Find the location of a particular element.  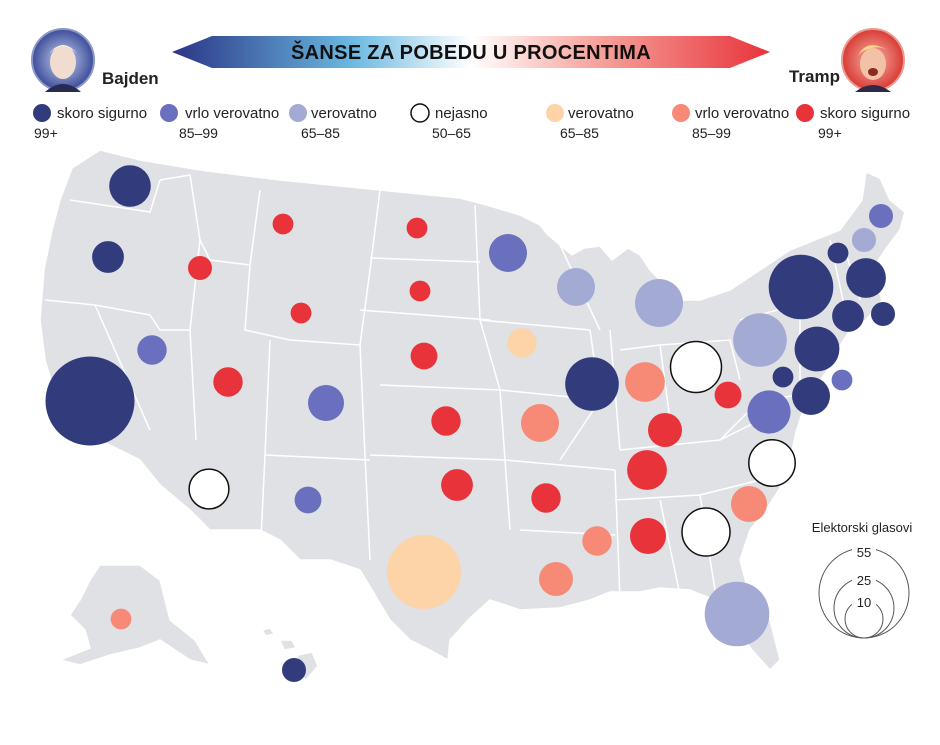

state-bubble-wi is located at coordinates (576, 287).